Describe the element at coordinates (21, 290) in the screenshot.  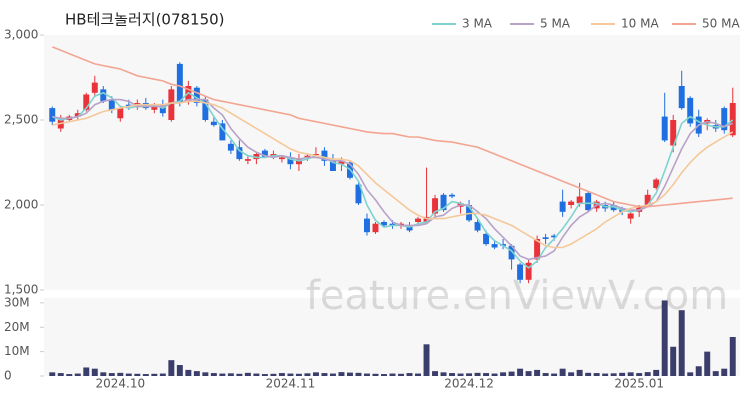
I see `y-tick-label: 1,500` at that location.